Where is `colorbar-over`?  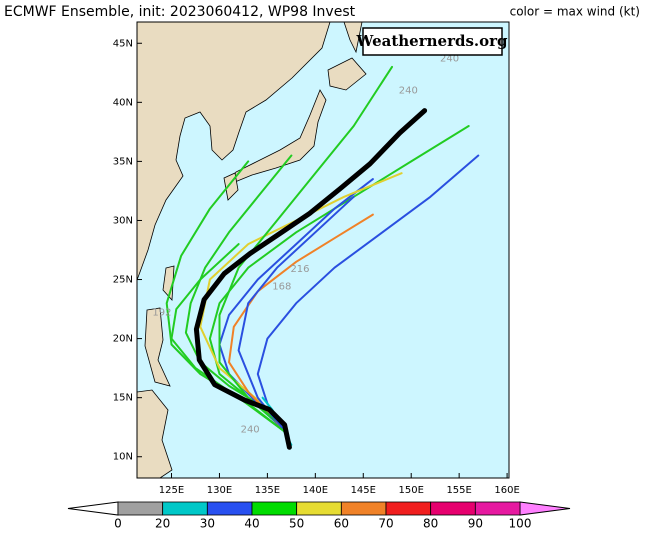
colorbar-over is located at coordinates (545, 508).